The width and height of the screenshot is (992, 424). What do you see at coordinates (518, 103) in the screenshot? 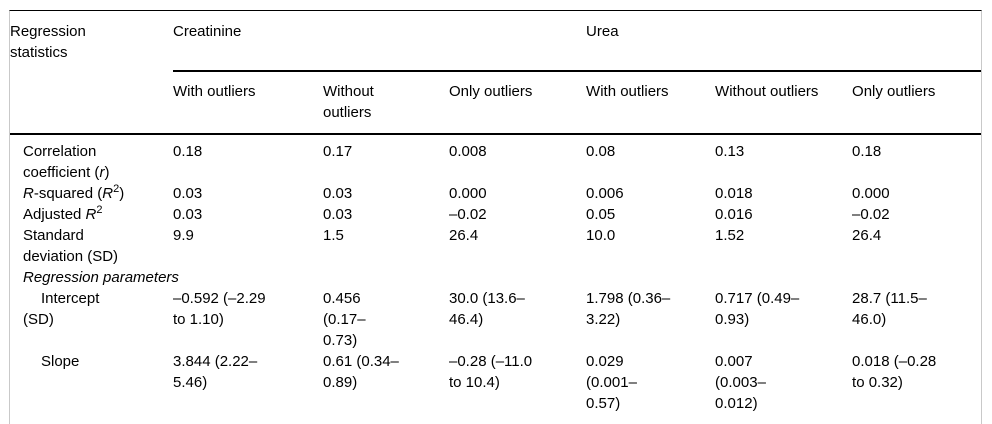
I see `subheader-creatinine-only-outliers: Only outliers` at bounding box center [518, 103].